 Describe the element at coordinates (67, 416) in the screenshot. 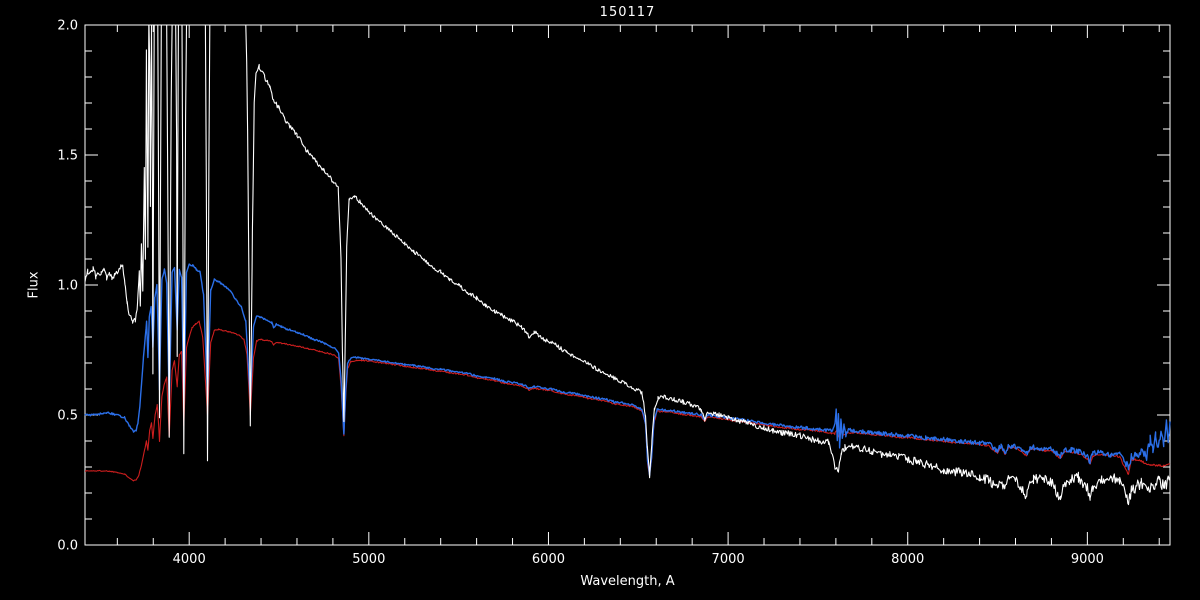

I see `y-tick-label: 0.5` at that location.